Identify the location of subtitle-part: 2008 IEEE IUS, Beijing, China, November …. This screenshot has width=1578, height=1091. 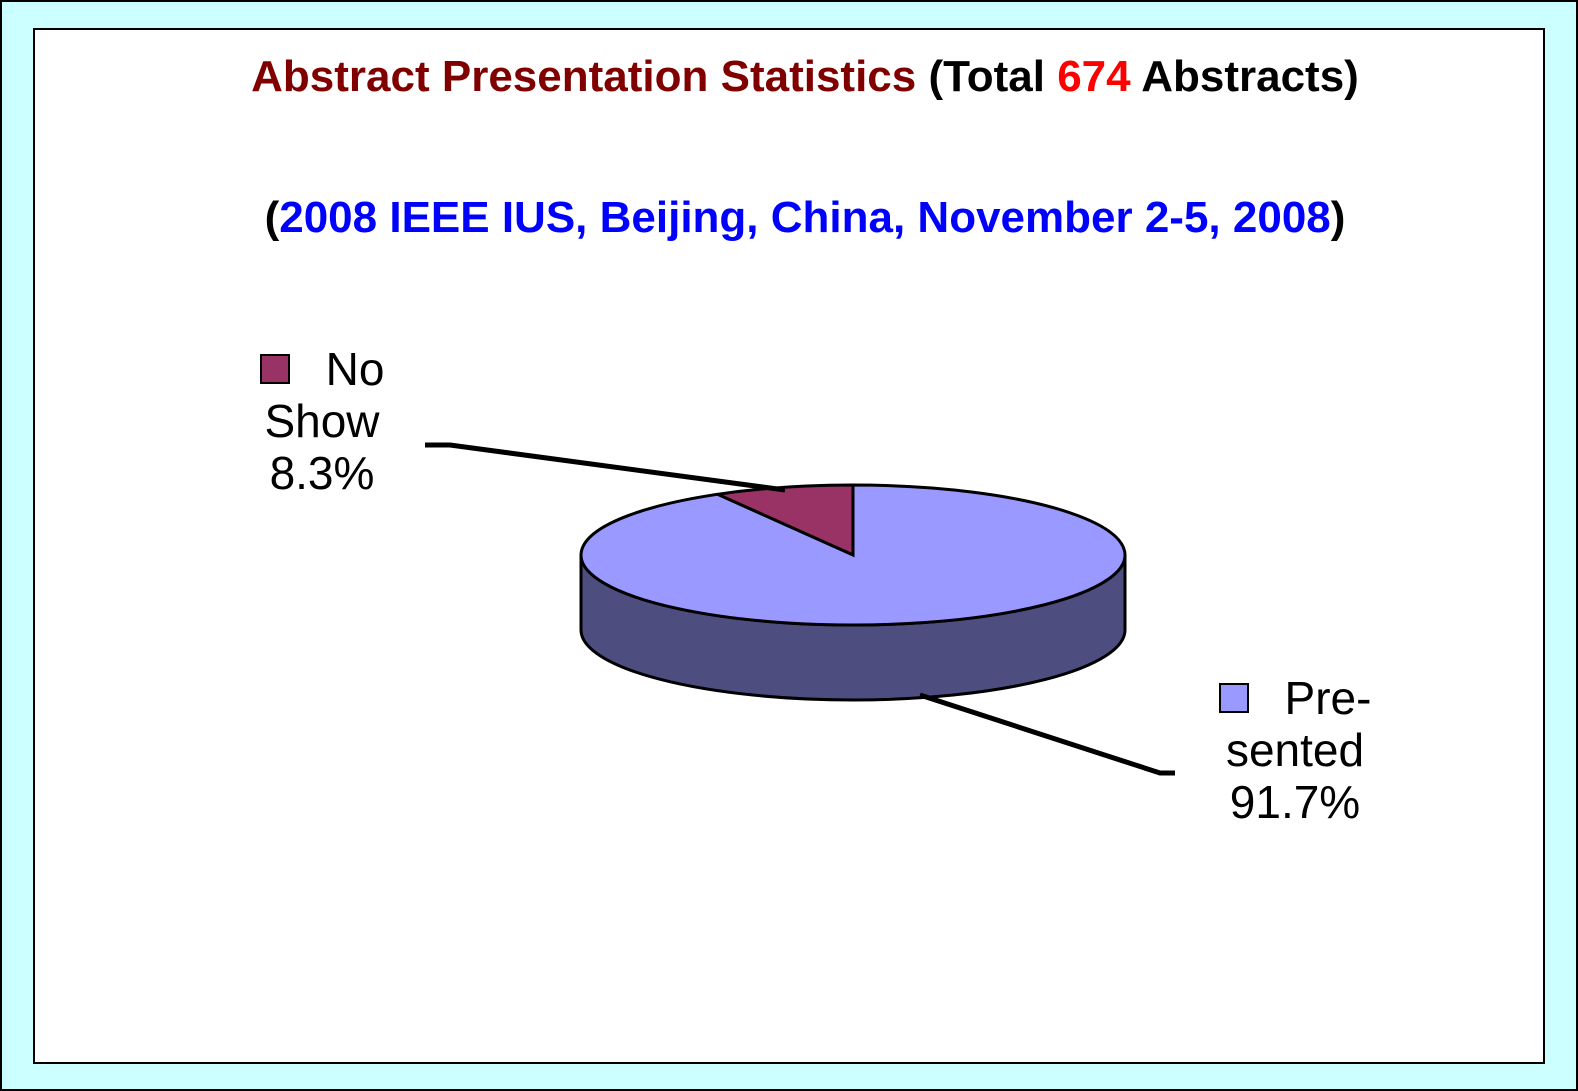
(805, 217).